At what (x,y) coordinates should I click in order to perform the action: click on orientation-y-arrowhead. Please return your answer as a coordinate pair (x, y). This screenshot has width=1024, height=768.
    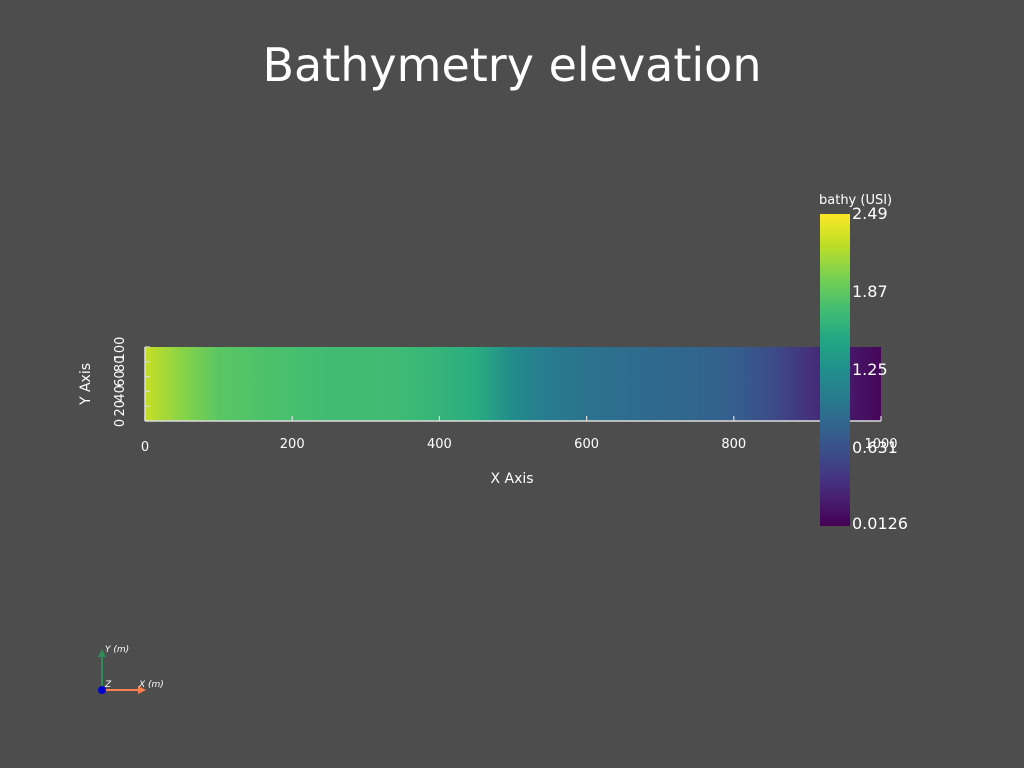
    Looking at the image, I should click on (102, 653).